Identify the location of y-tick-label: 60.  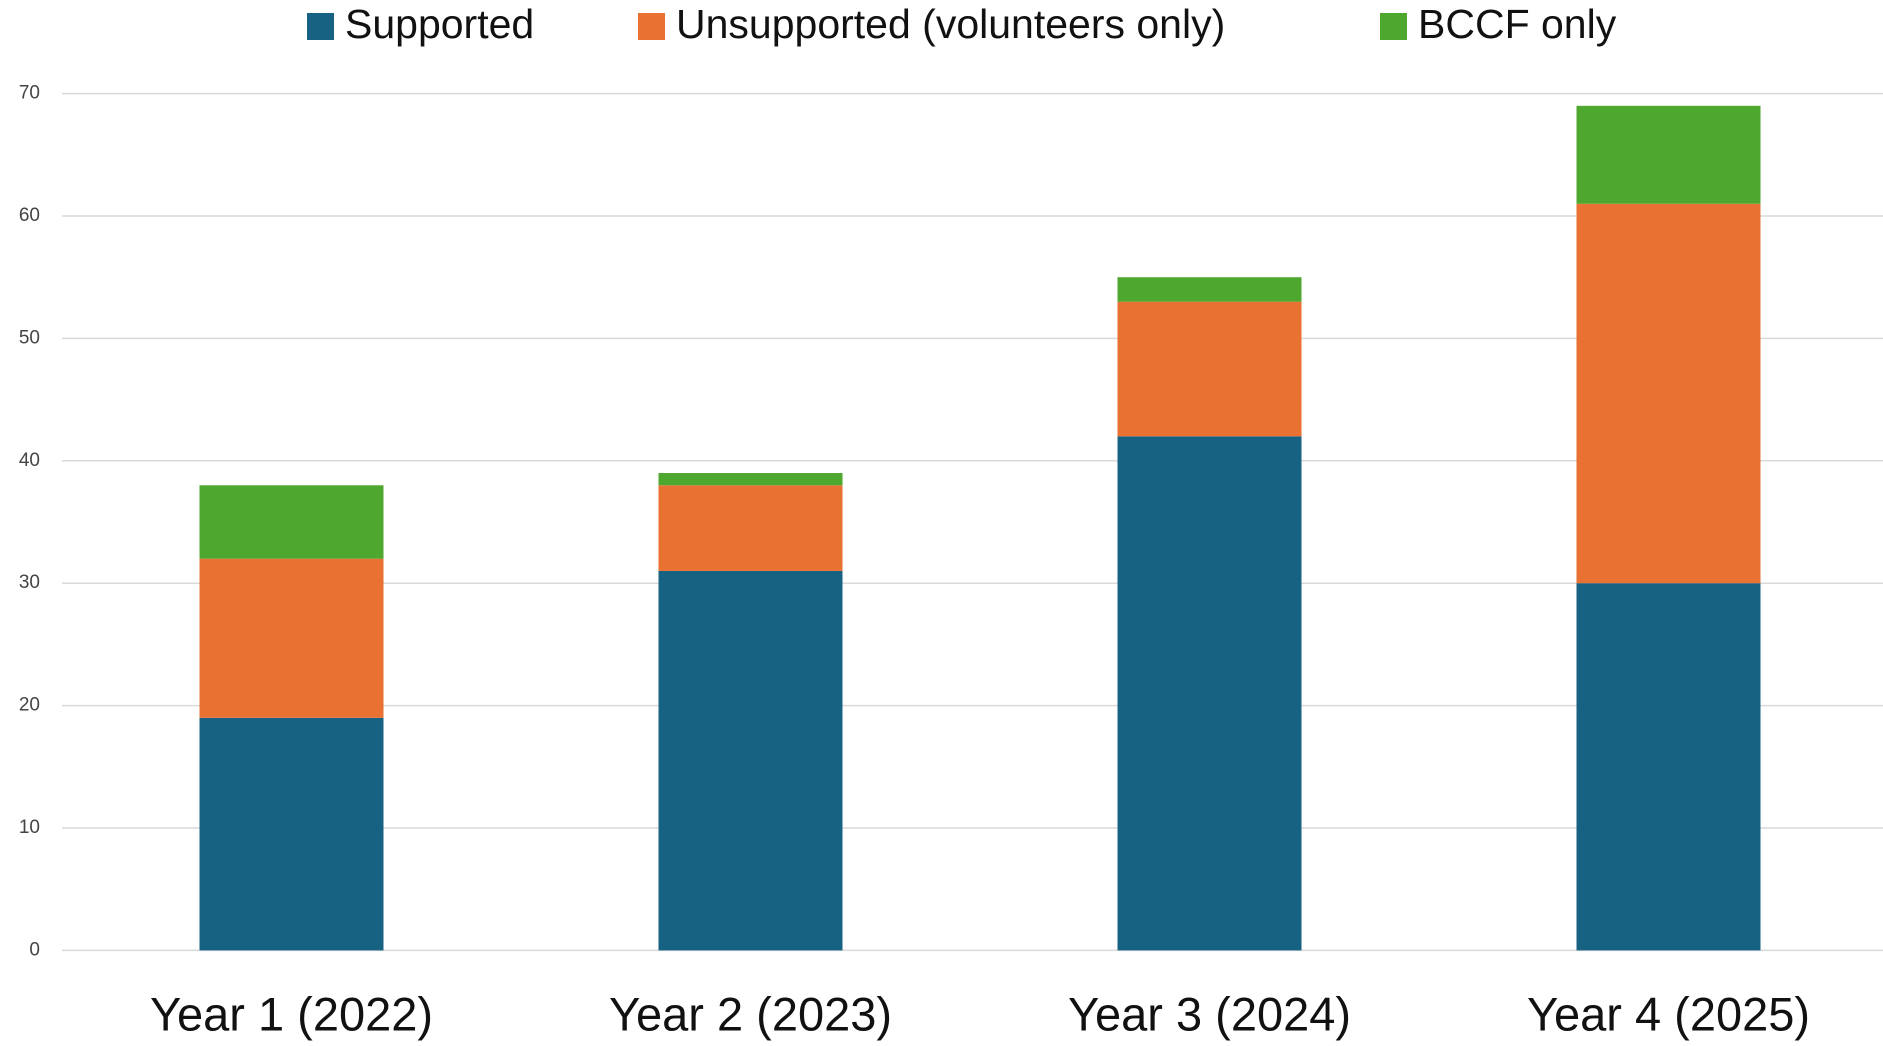
(29, 215).